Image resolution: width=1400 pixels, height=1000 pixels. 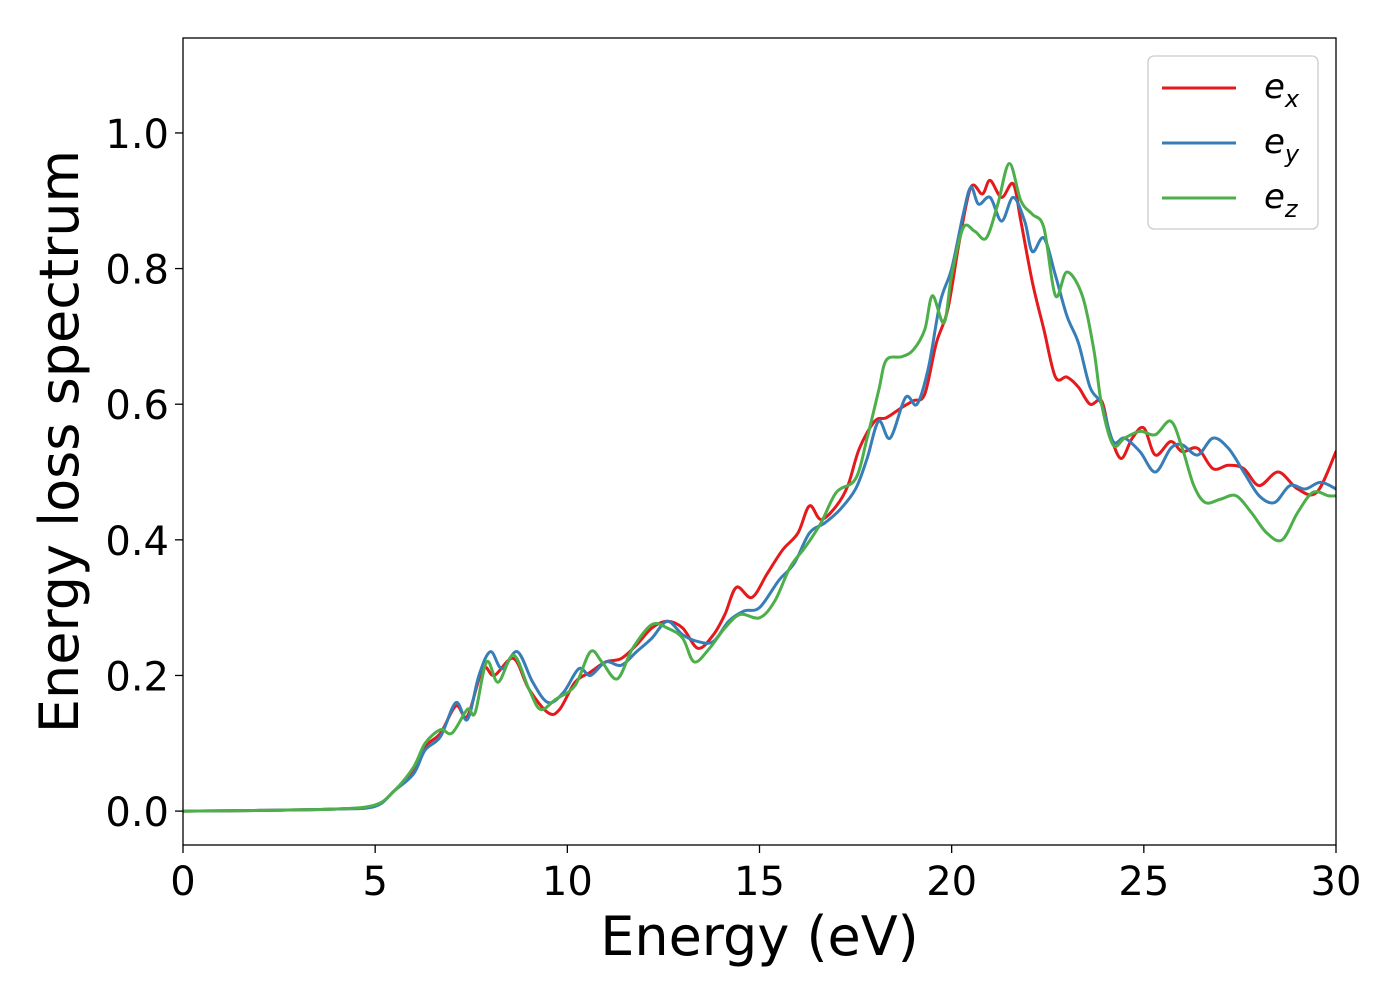 I want to click on x-axis: 0 5 10 15 20 25 30, so click(x=765, y=875).